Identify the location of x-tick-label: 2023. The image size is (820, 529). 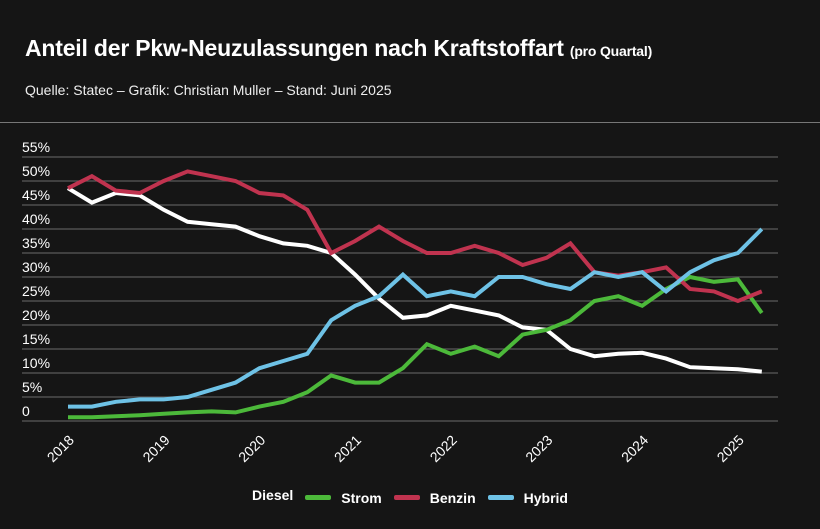
(538, 448).